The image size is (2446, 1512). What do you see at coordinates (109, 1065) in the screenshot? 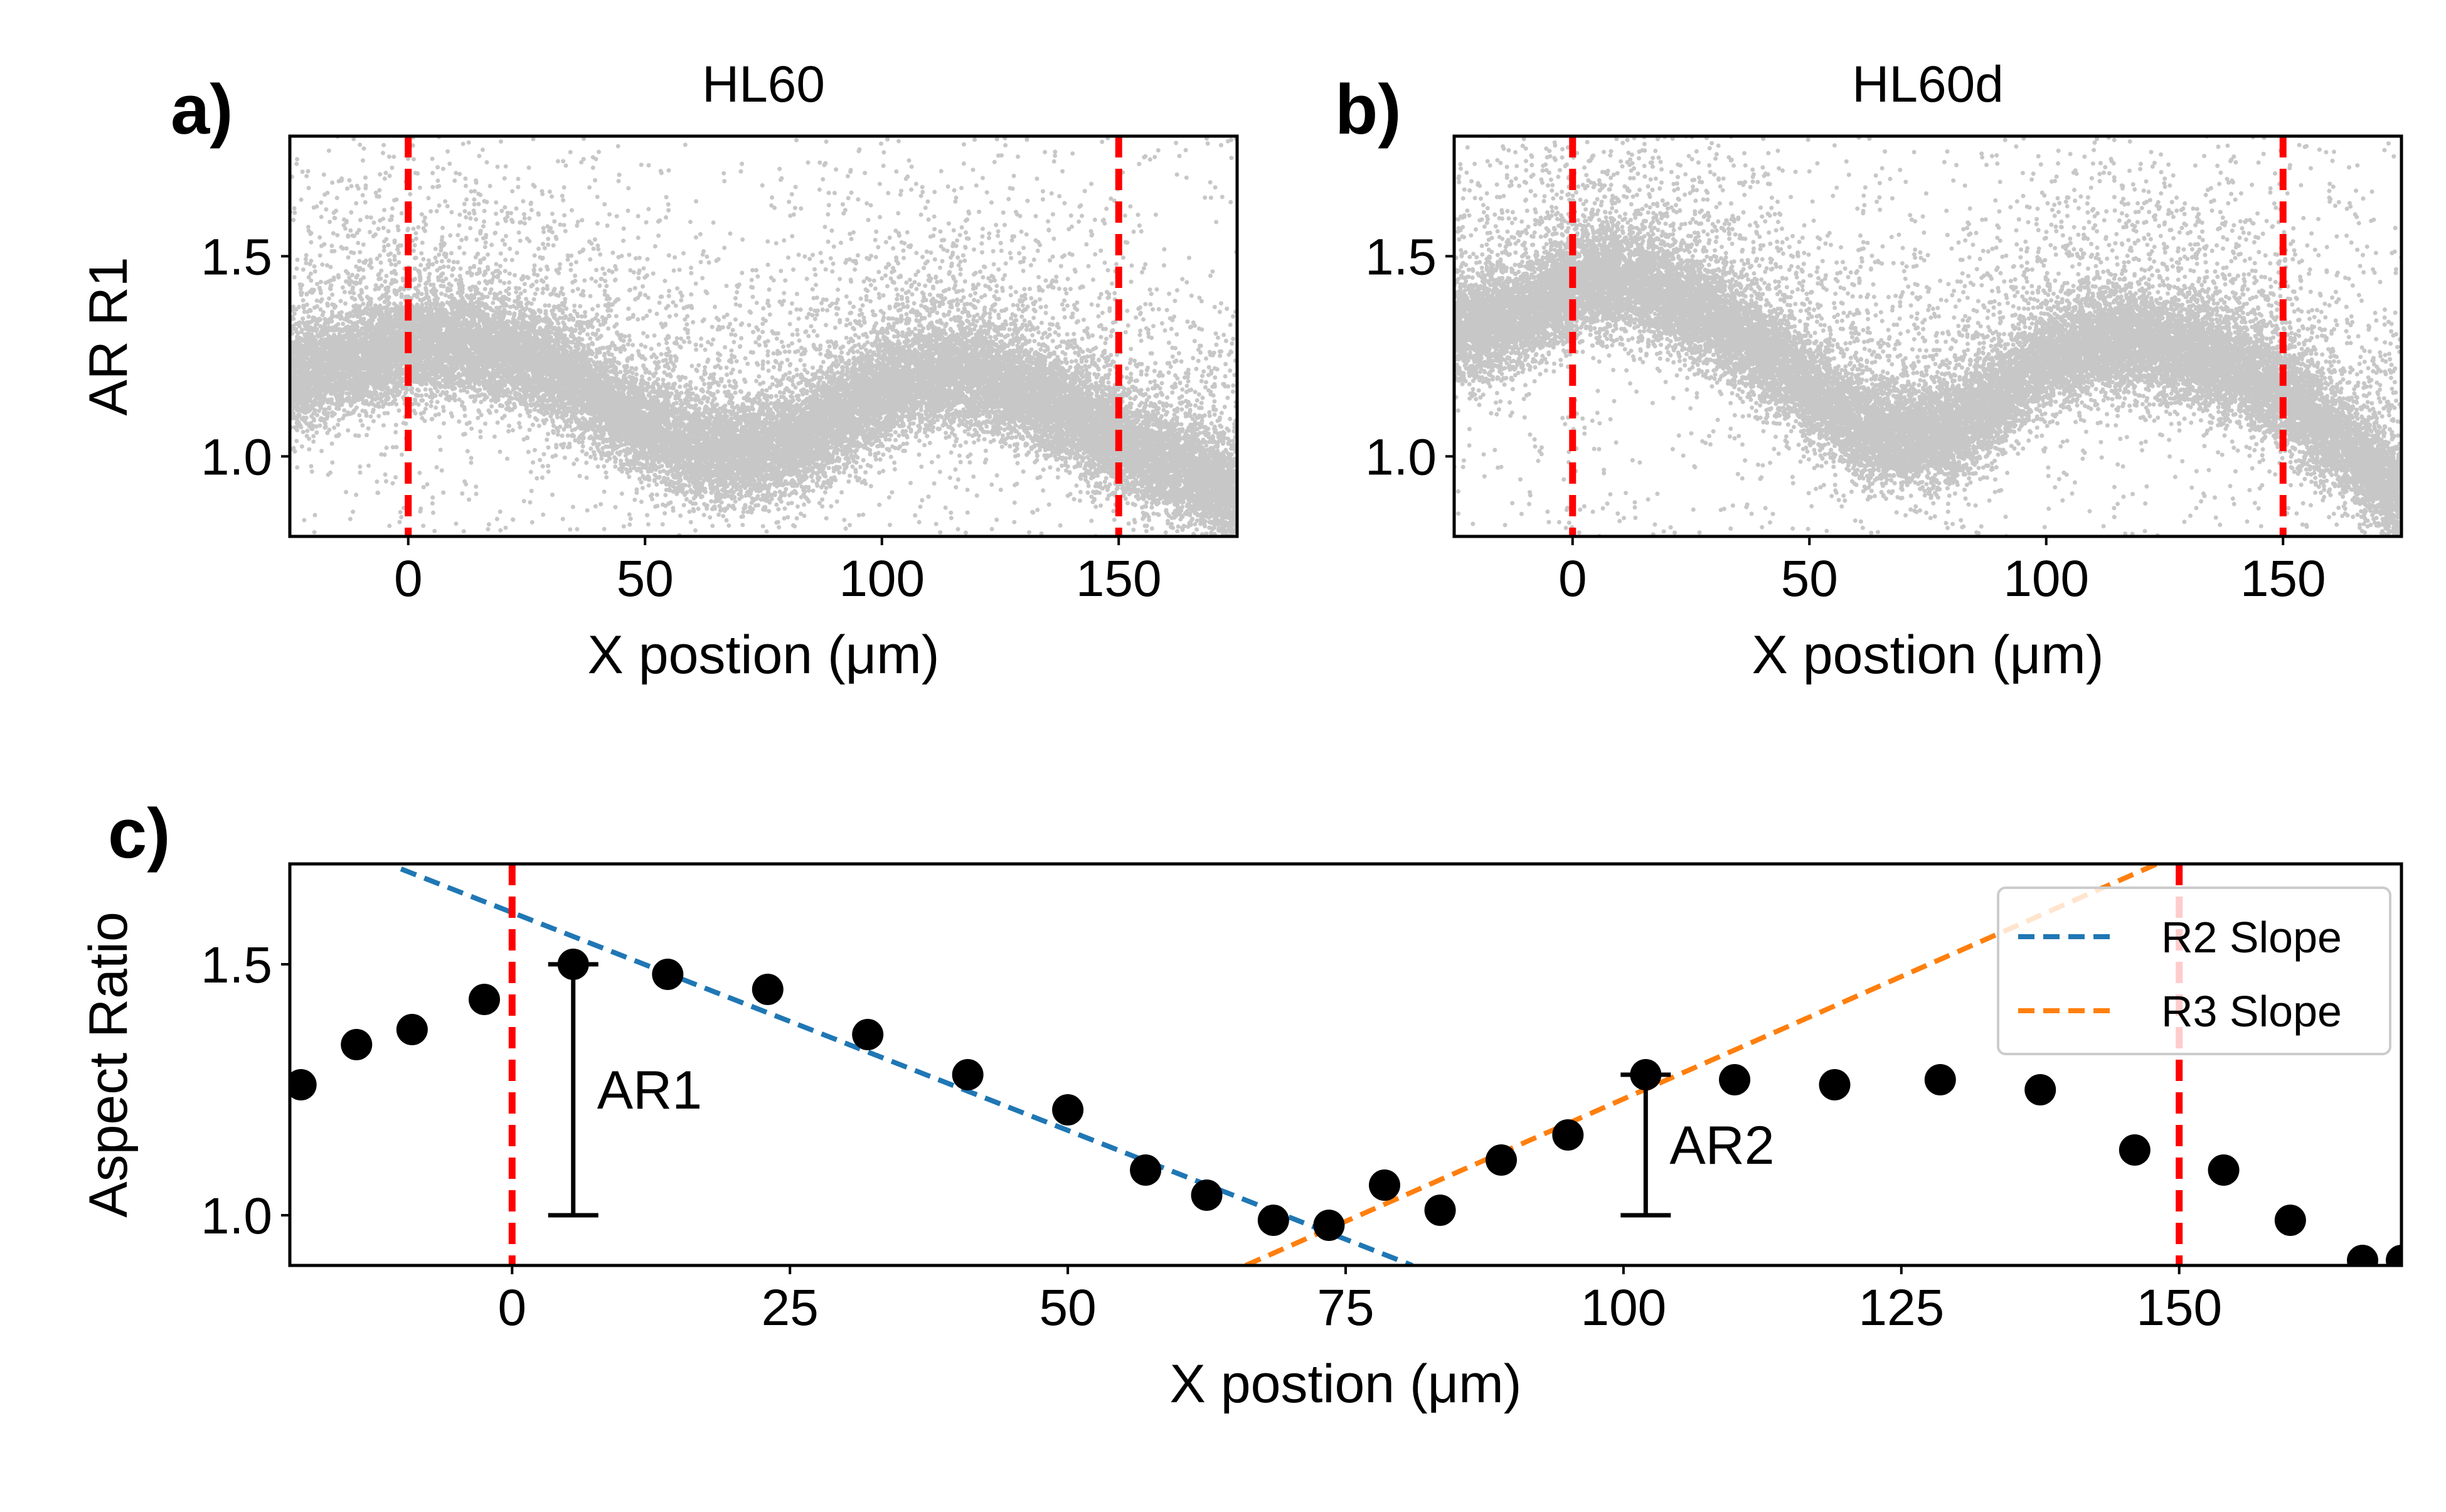
I see `y-axis-label: Aspect Ratio` at bounding box center [109, 1065].